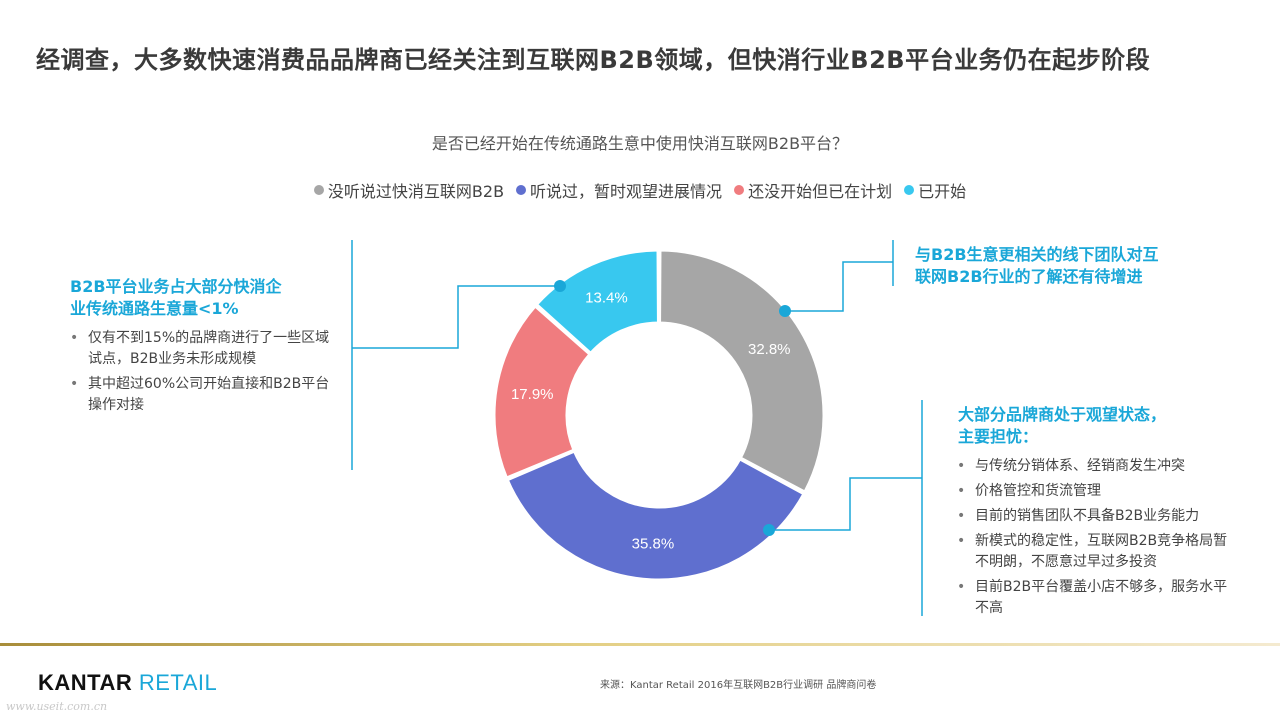 The height and width of the screenshot is (720, 1280). Describe the element at coordinates (606, 298) in the screenshot. I see `slice-started-label: 13.4%` at that location.